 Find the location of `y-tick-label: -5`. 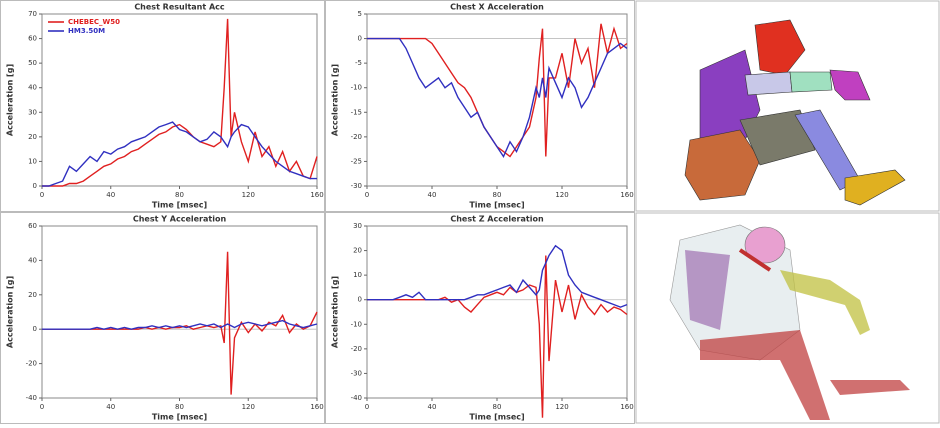

y-tick-label: -5 is located at coordinates (358, 63).